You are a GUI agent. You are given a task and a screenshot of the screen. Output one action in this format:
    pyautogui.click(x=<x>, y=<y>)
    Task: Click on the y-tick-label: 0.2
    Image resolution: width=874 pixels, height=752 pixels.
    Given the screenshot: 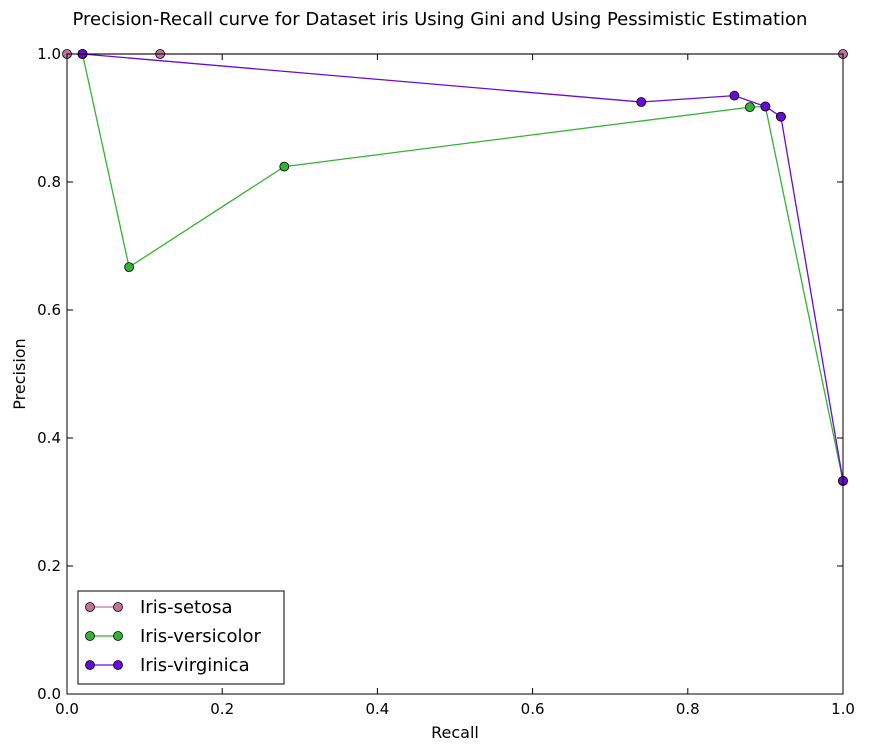 What is the action you would take?
    pyautogui.click(x=49, y=566)
    